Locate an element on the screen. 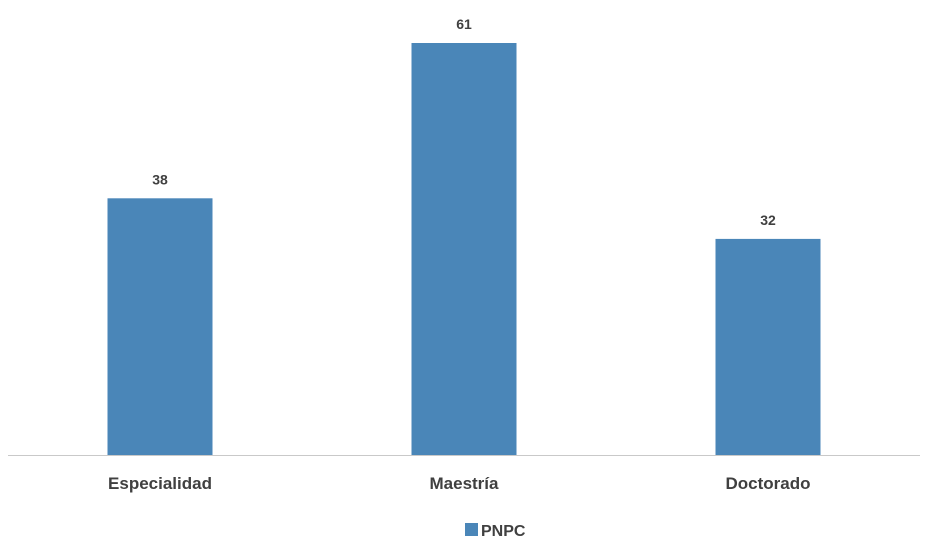  legend-swatch-pnpc is located at coordinates (471, 529).